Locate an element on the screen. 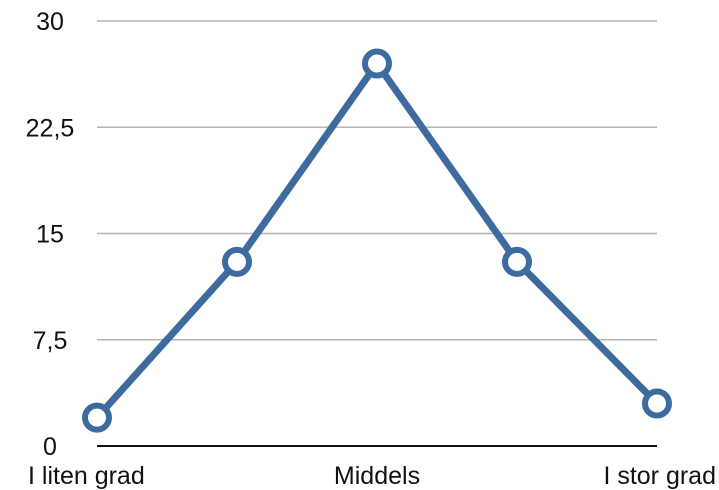 The image size is (719, 490). x-tick-label: Middels is located at coordinates (377, 476).